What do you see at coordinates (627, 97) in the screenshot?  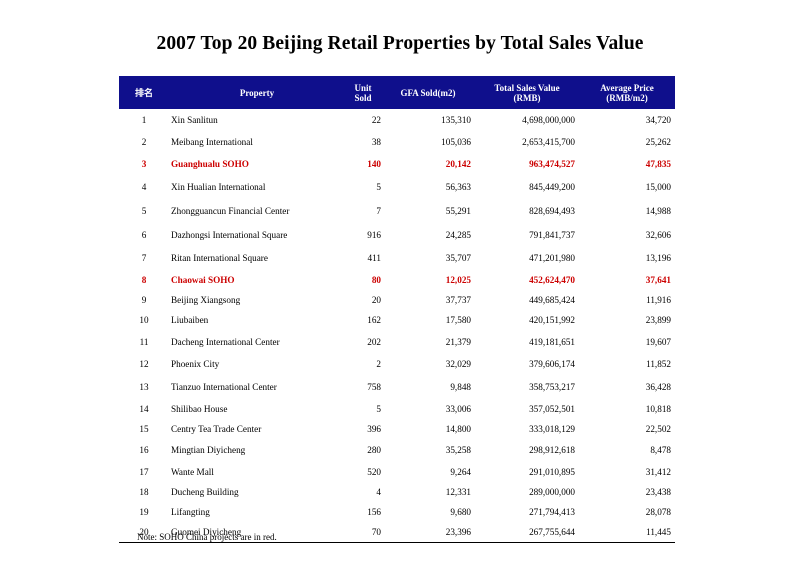 I see `header-avg-line2: (RMB/m2)` at bounding box center [627, 97].